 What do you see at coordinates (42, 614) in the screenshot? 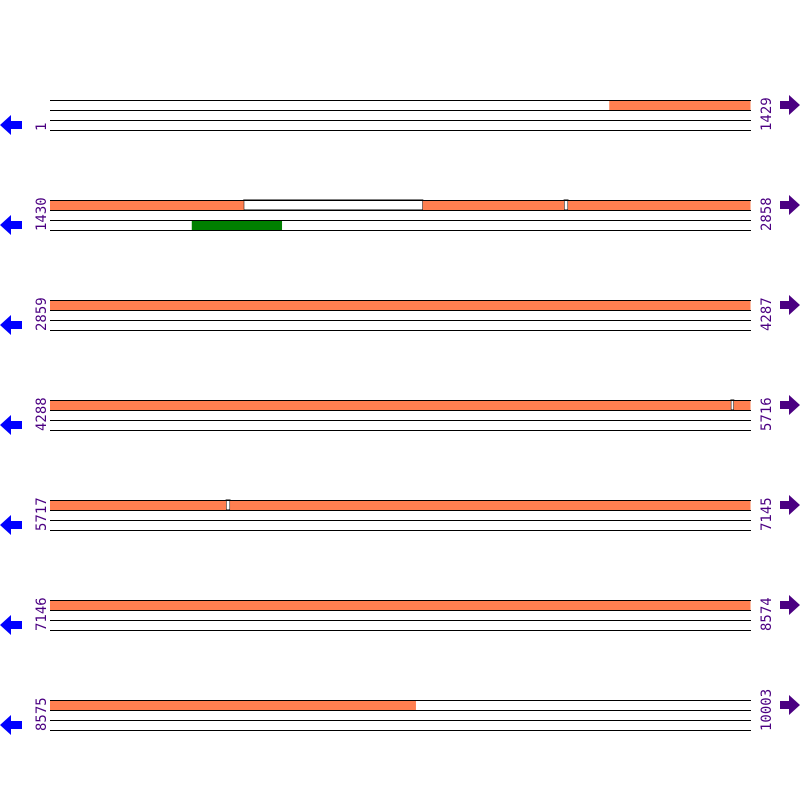
I see `row-start-label: 7146` at bounding box center [42, 614].